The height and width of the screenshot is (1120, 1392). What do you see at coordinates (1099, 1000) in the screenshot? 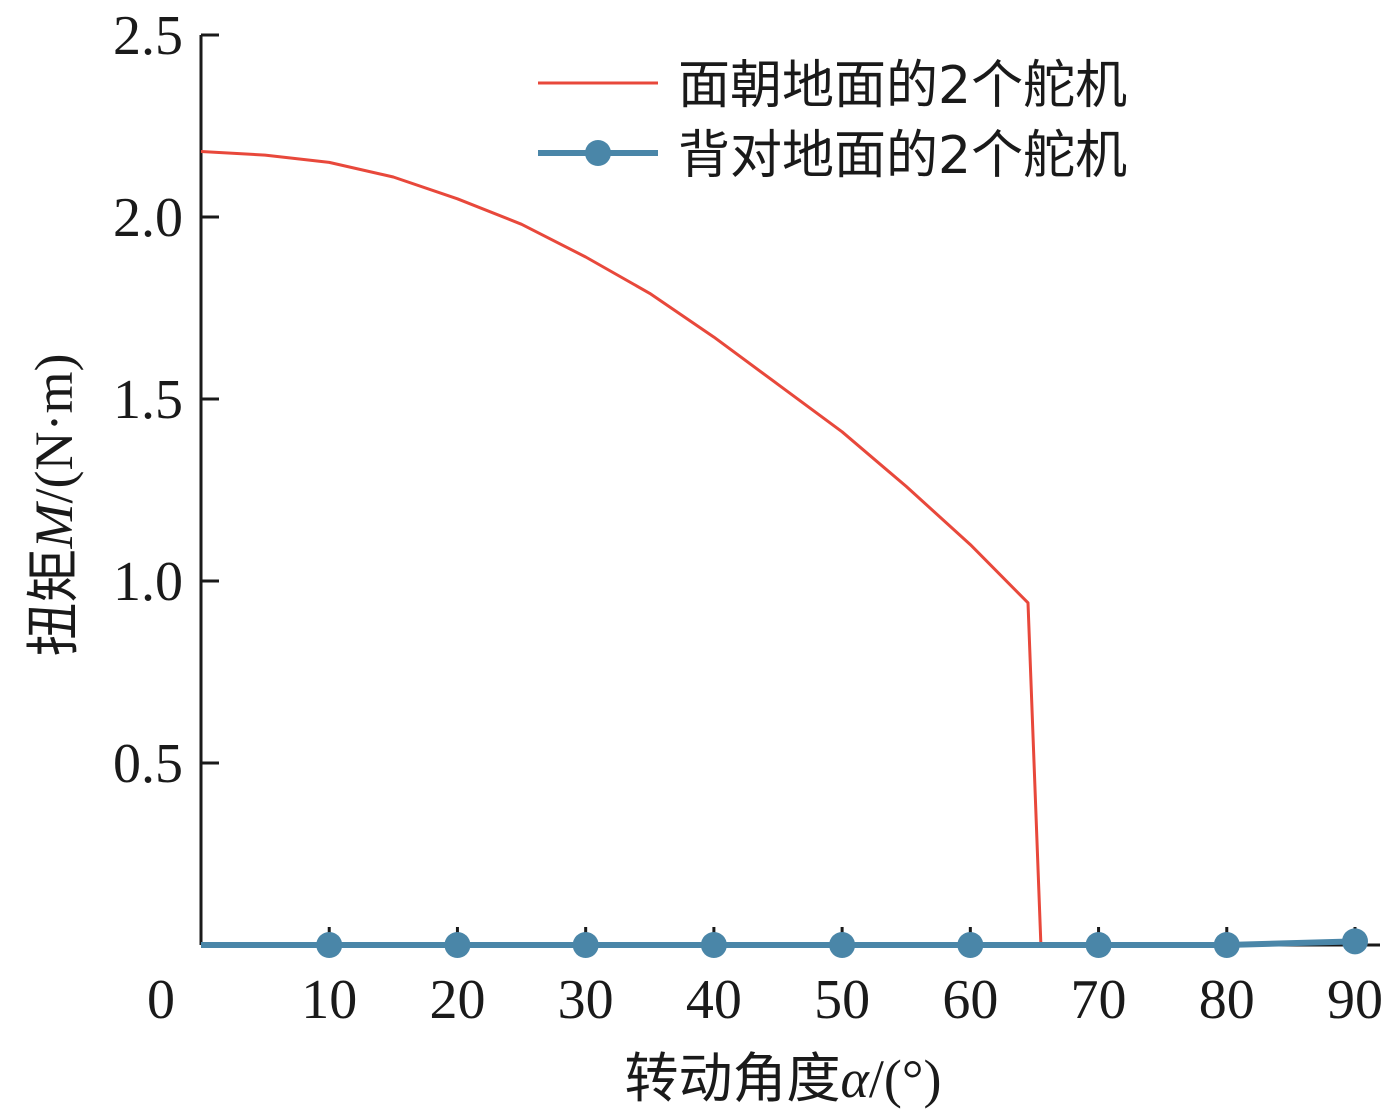
I see `x-tick-label: 70` at bounding box center [1099, 1000].